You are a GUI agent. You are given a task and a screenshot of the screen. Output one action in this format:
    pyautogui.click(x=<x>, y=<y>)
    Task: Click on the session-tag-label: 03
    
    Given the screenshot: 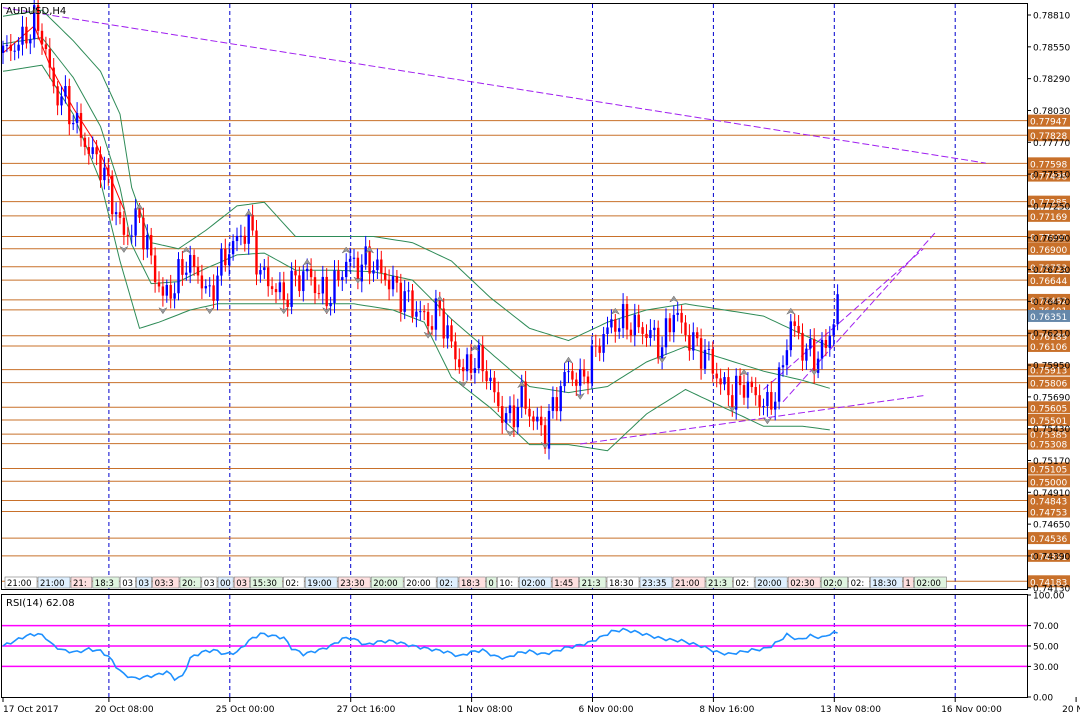 What is the action you would take?
    pyautogui.click(x=241, y=584)
    